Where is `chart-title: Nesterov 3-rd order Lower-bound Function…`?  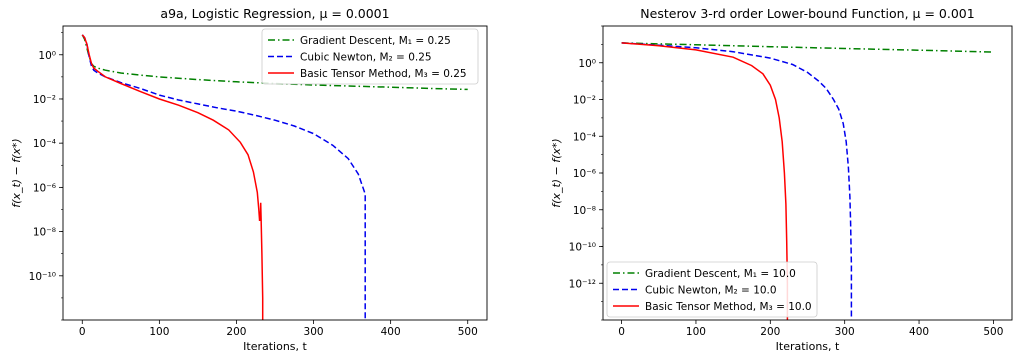 chart-title: Nesterov 3-rd order Lower-bound Function… is located at coordinates (807, 13).